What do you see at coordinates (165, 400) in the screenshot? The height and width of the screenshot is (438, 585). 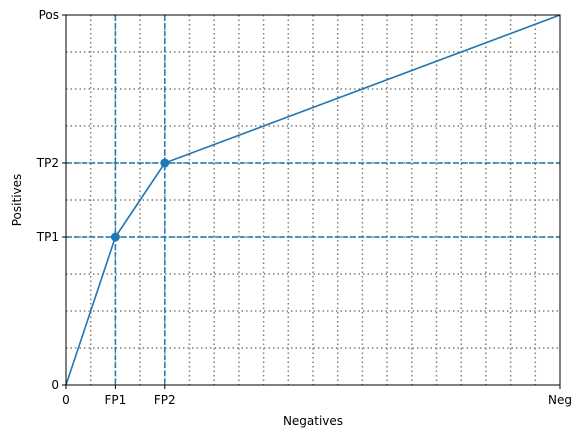 I see `x-tick-label: FP2` at bounding box center [165, 400].